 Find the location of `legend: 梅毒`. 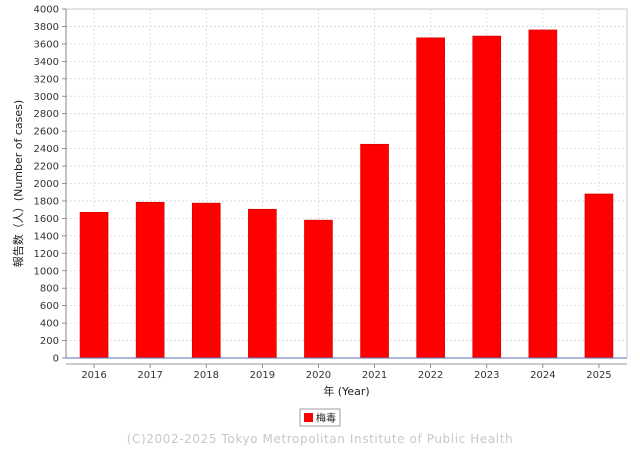

legend: 梅毒 is located at coordinates (320, 417).